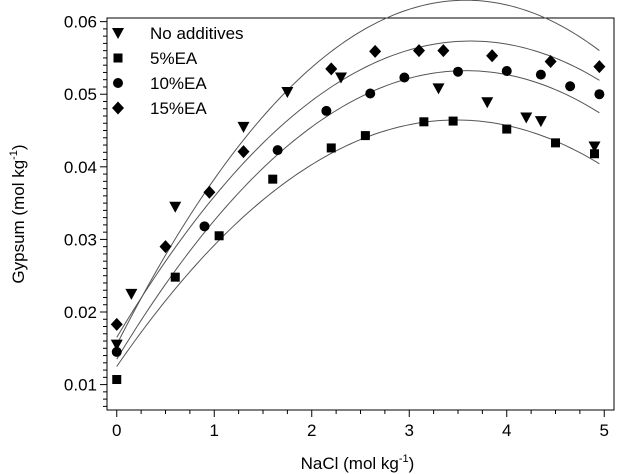 This screenshot has height=474, width=618. I want to click on y-tick-label: 0.06, so click(80, 22).